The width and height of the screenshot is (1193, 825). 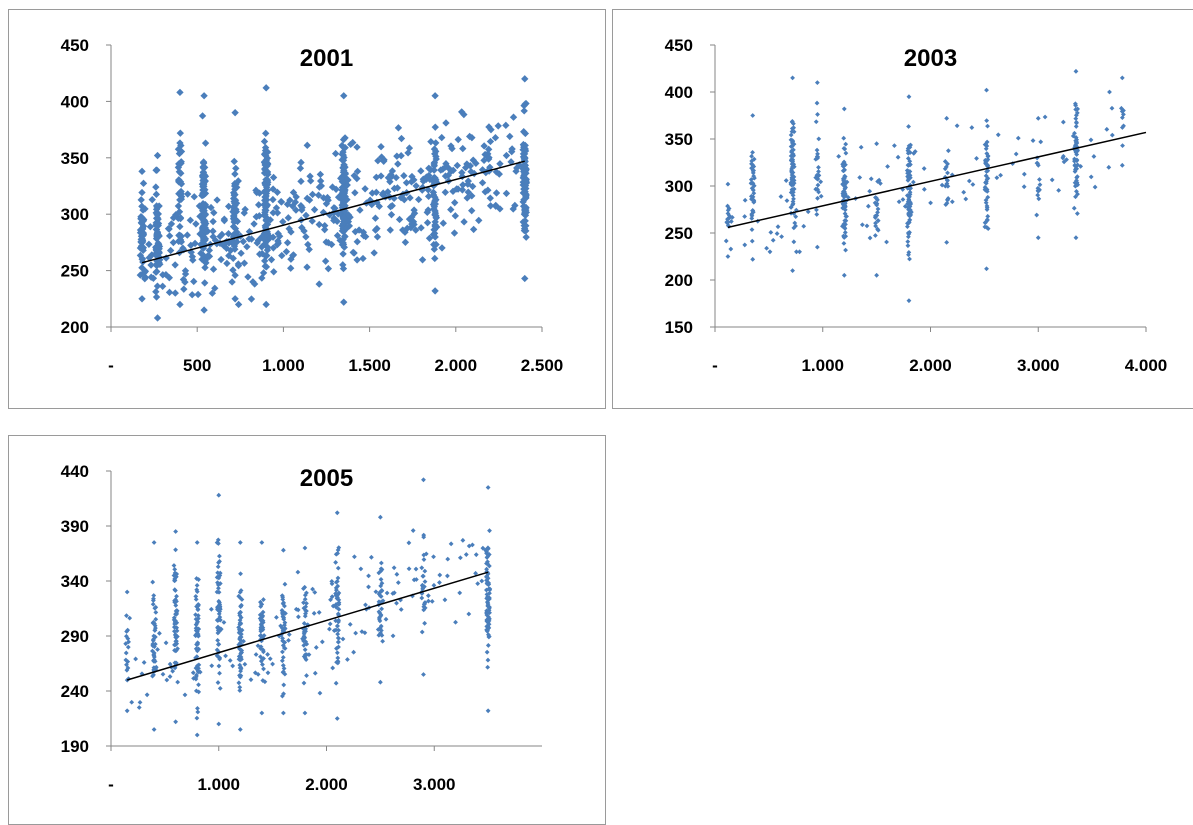 I want to click on trendline, so click(x=333, y=212).